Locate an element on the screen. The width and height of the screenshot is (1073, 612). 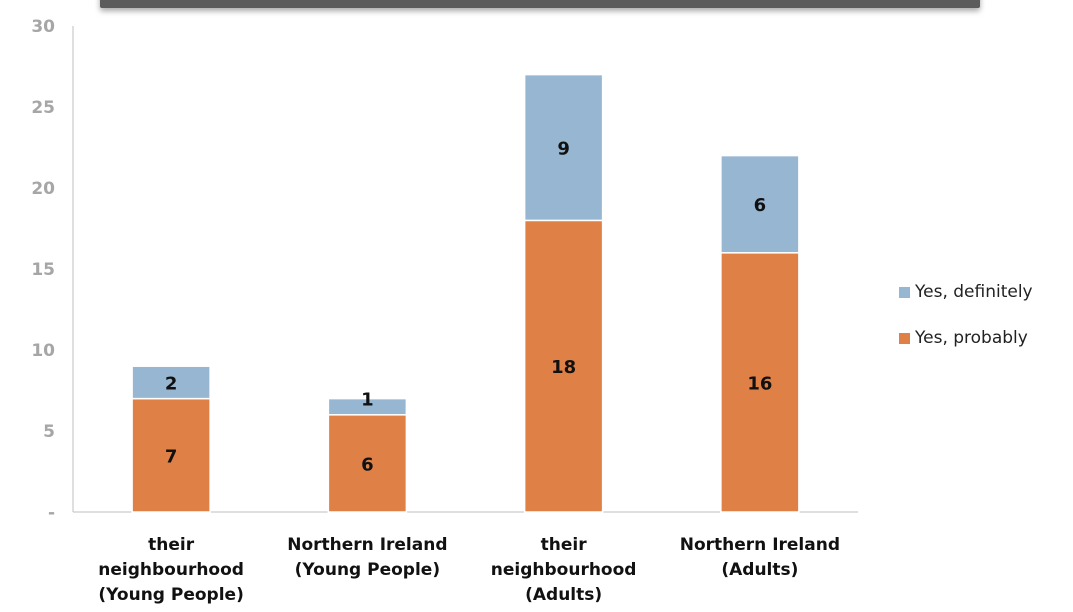
data-label: 7 is located at coordinates (171, 456).